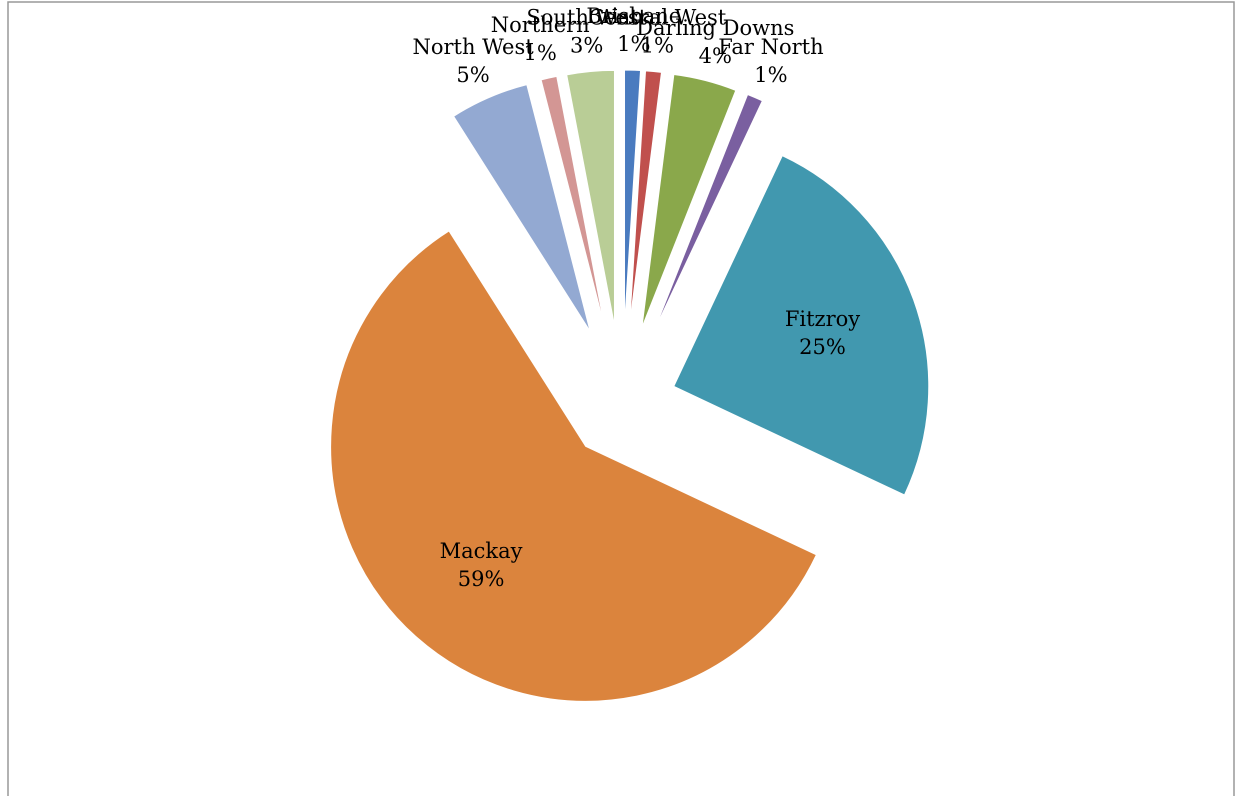  I want to click on category-label: North West, so click(473, 46).